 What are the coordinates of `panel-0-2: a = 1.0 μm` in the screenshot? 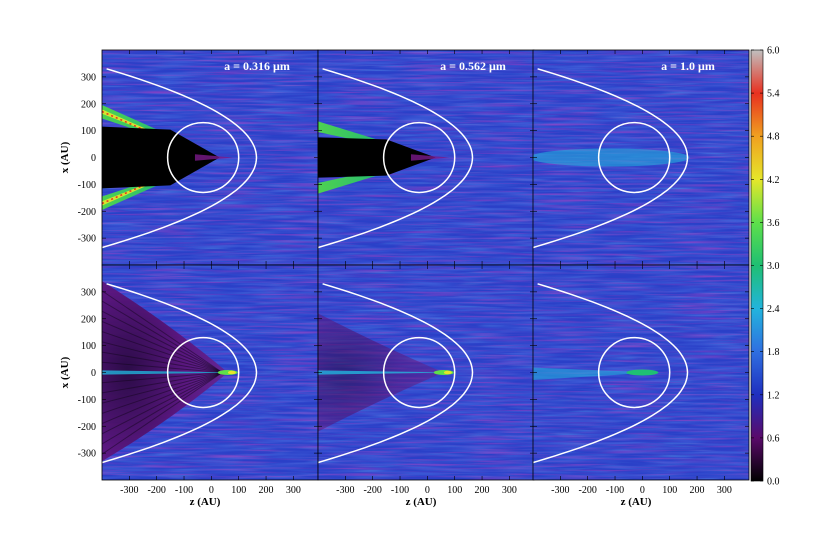 It's located at (641, 157).